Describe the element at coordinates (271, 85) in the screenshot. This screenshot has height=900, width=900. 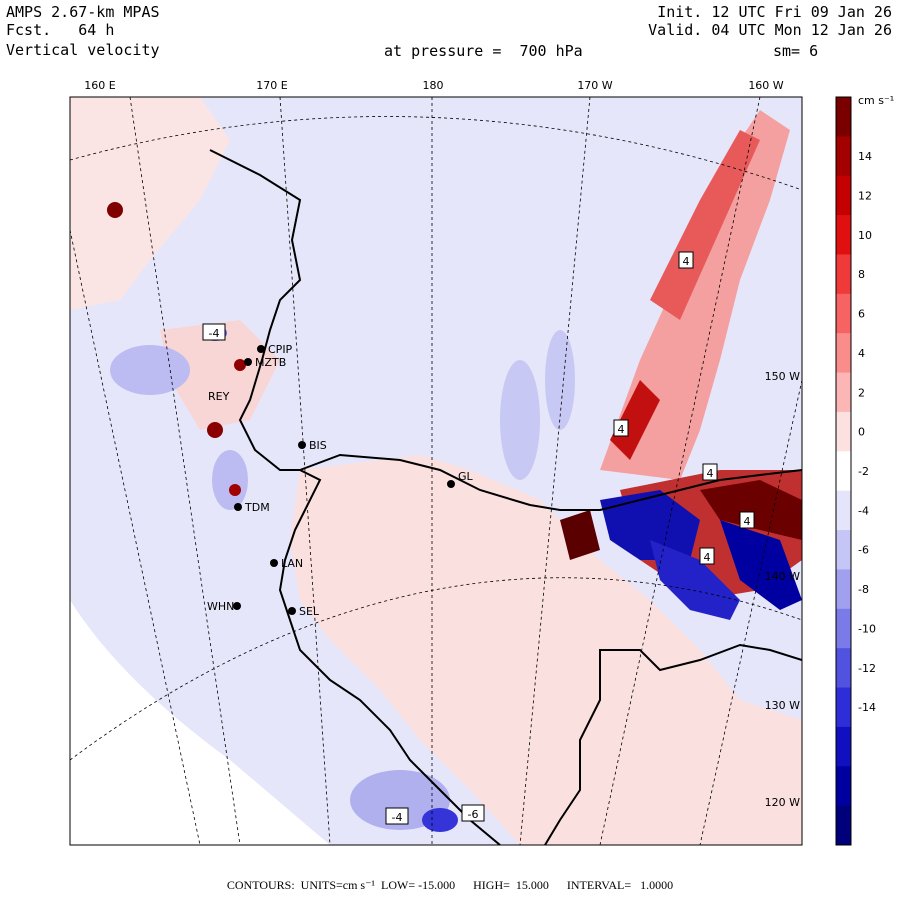
I see `lon-label: 170 E` at that location.